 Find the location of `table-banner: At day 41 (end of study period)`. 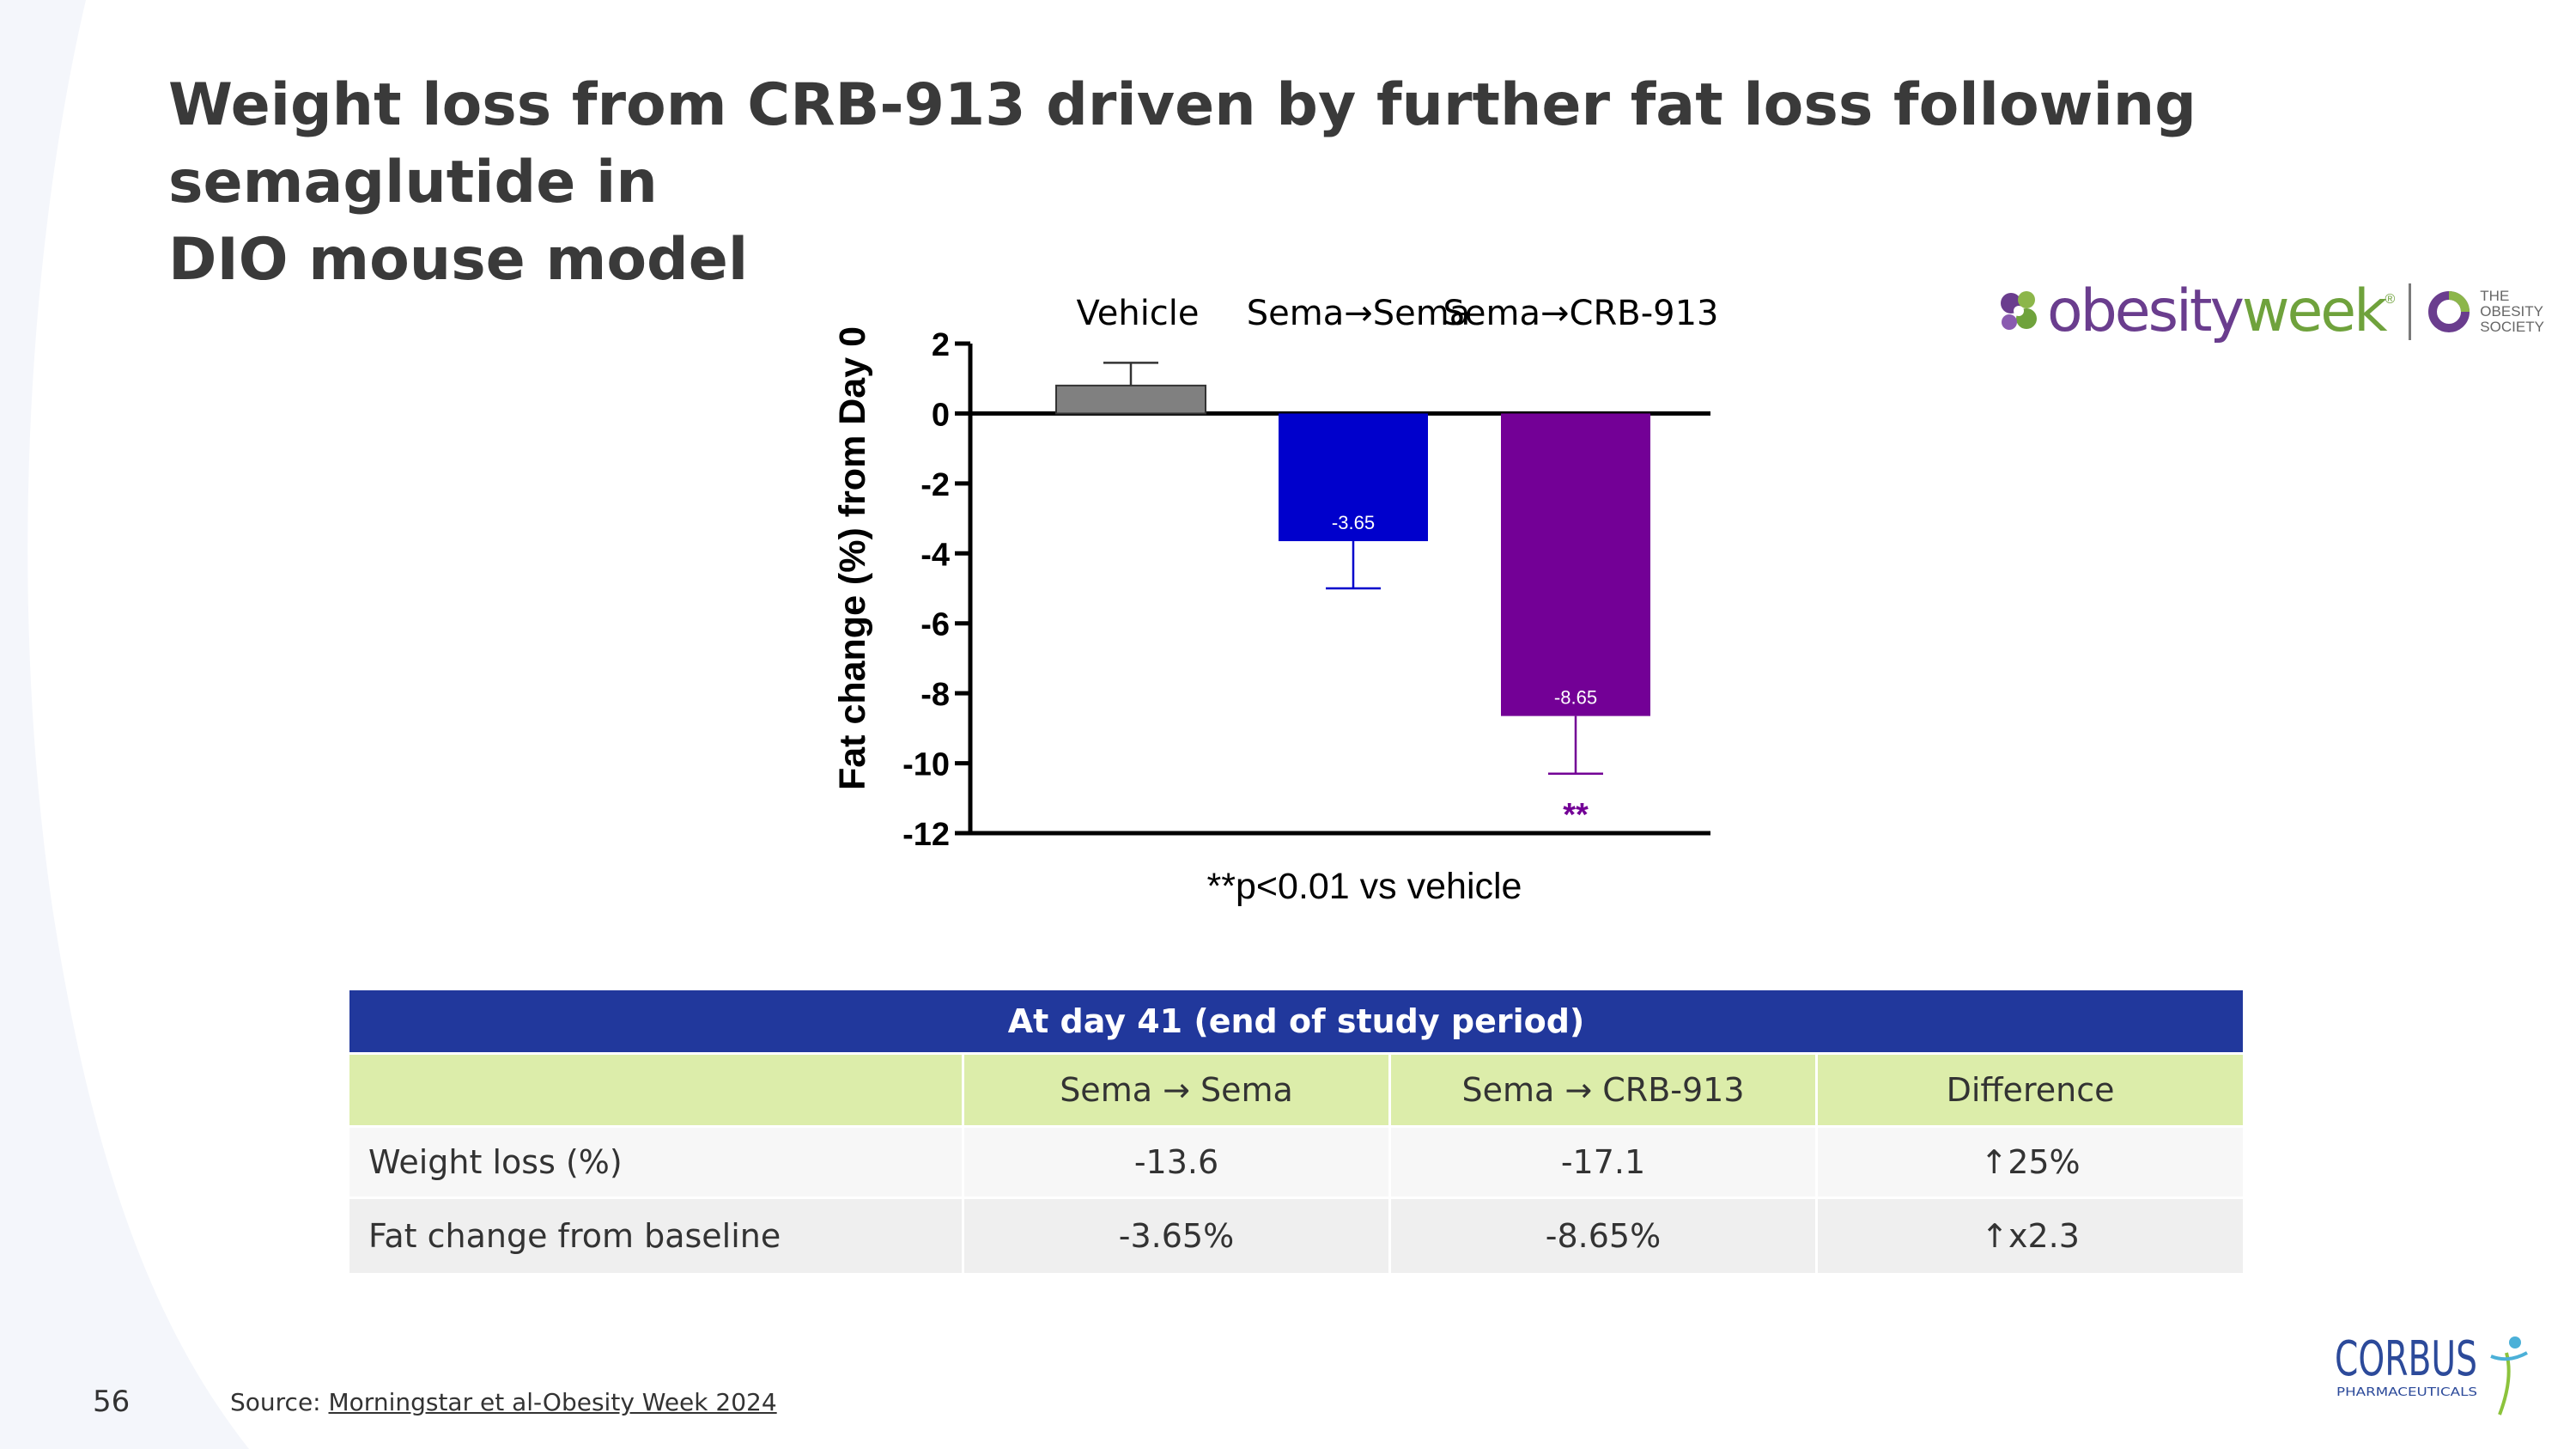

table-banner: At day 41 (end of study period) is located at coordinates (1296, 1021).